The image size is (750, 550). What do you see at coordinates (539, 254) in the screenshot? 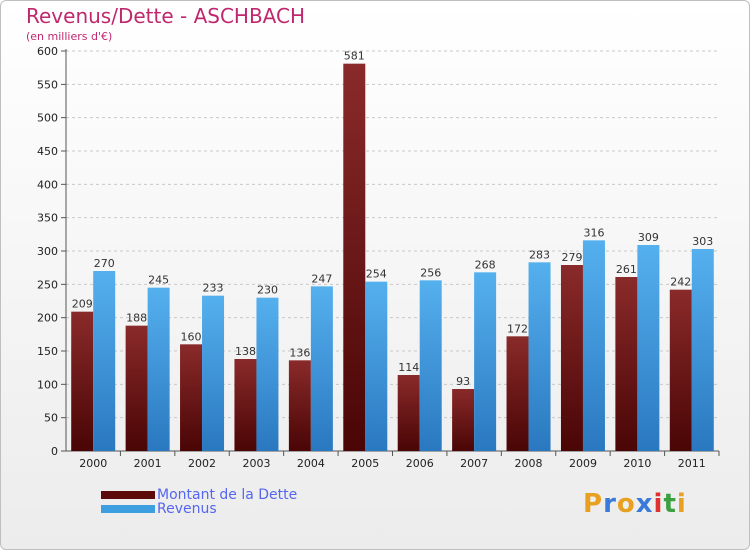
I see `revenue-bar-label: 283` at bounding box center [539, 254].